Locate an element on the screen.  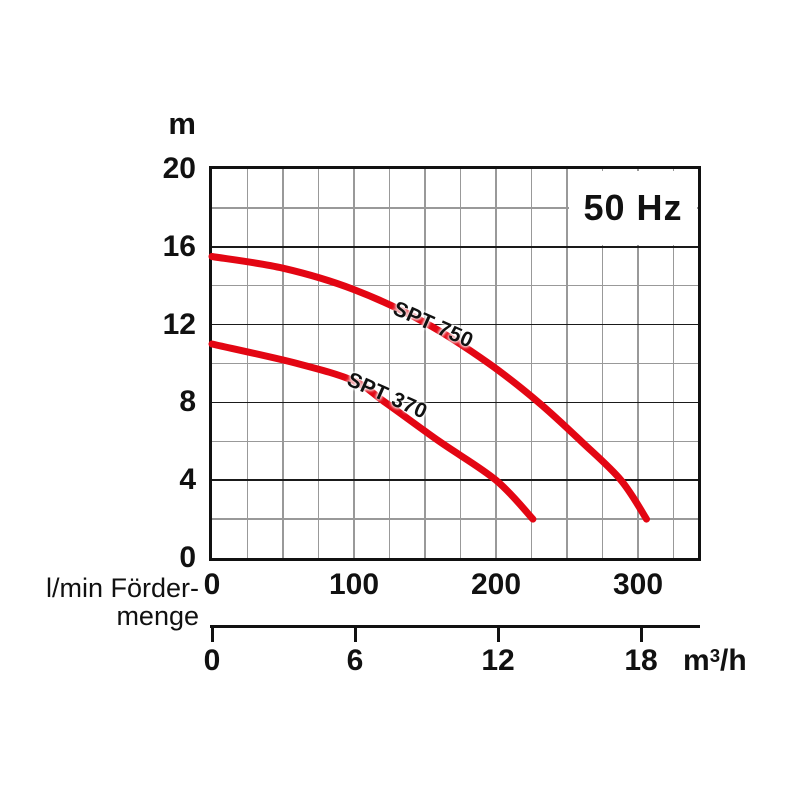
x-tick-m3h-18: 18 is located at coordinates (641, 660).